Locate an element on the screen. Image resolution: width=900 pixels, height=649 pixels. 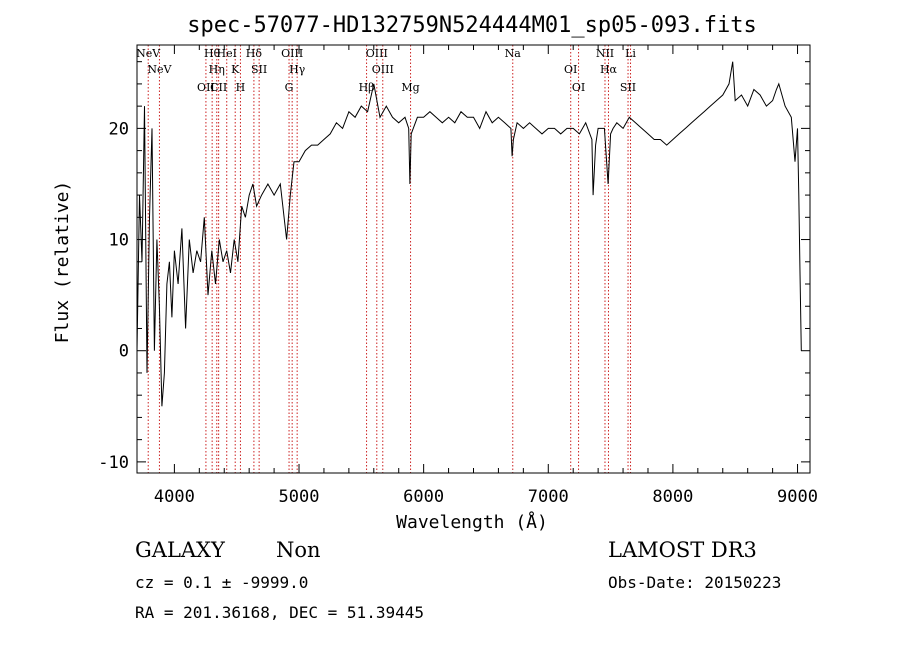
line-label: CII is located at coordinates (218, 87).